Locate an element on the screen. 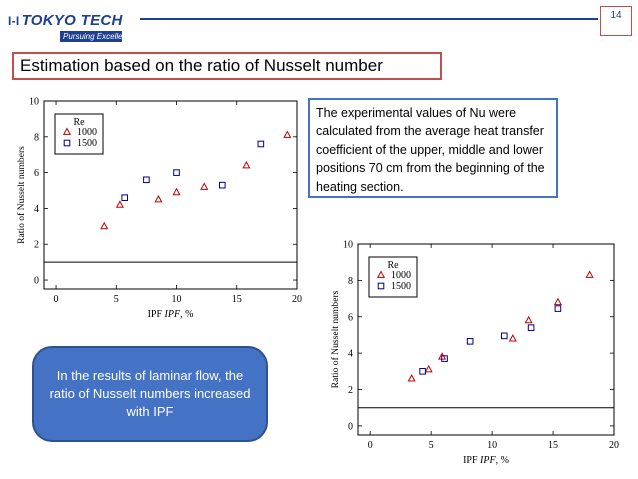  logo-wordmark: I-I TOKYO TECH is located at coordinates (65, 20).